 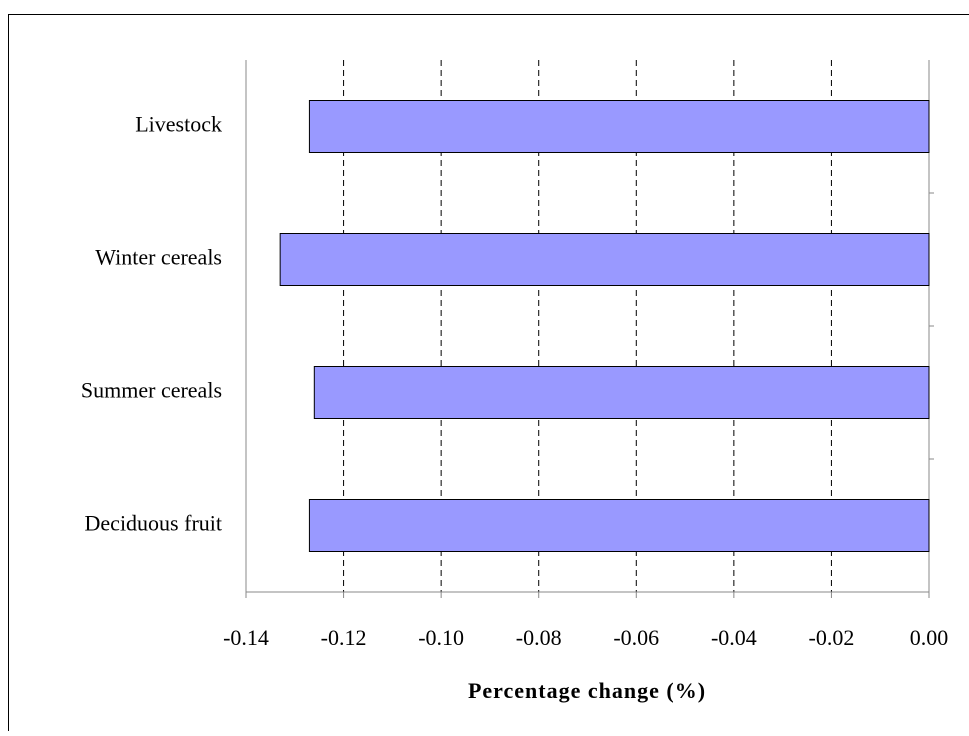 What do you see at coordinates (929, 637) in the screenshot?
I see `x-tick-label: 0.00` at bounding box center [929, 637].